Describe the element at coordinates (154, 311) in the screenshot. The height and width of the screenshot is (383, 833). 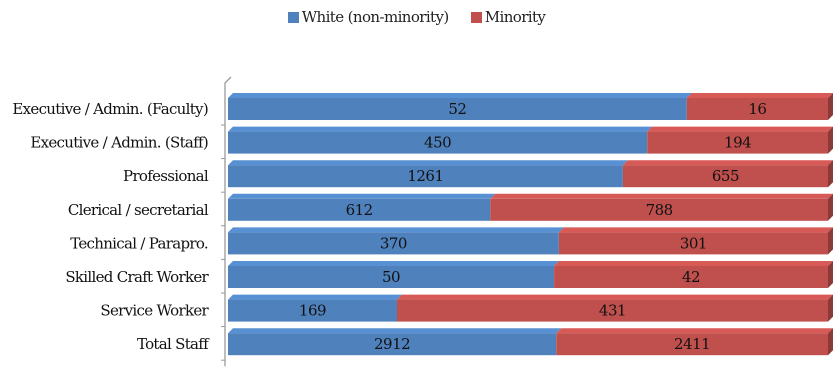
I see `category-label: Service Worker` at that location.